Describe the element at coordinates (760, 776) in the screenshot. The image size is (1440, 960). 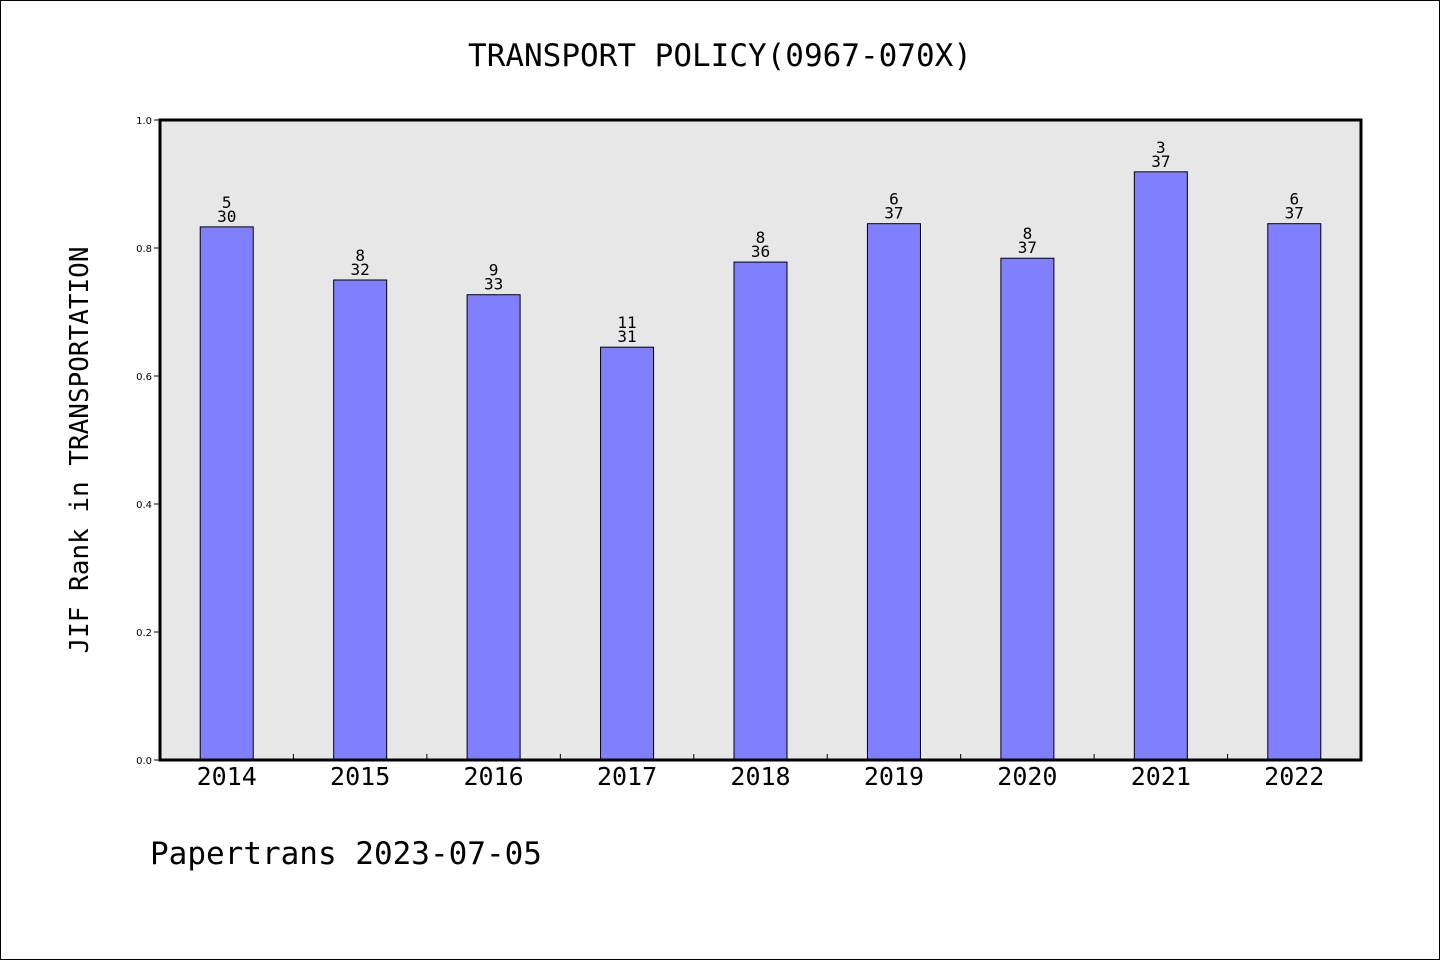
I see `x-tick-label: 2018` at that location.